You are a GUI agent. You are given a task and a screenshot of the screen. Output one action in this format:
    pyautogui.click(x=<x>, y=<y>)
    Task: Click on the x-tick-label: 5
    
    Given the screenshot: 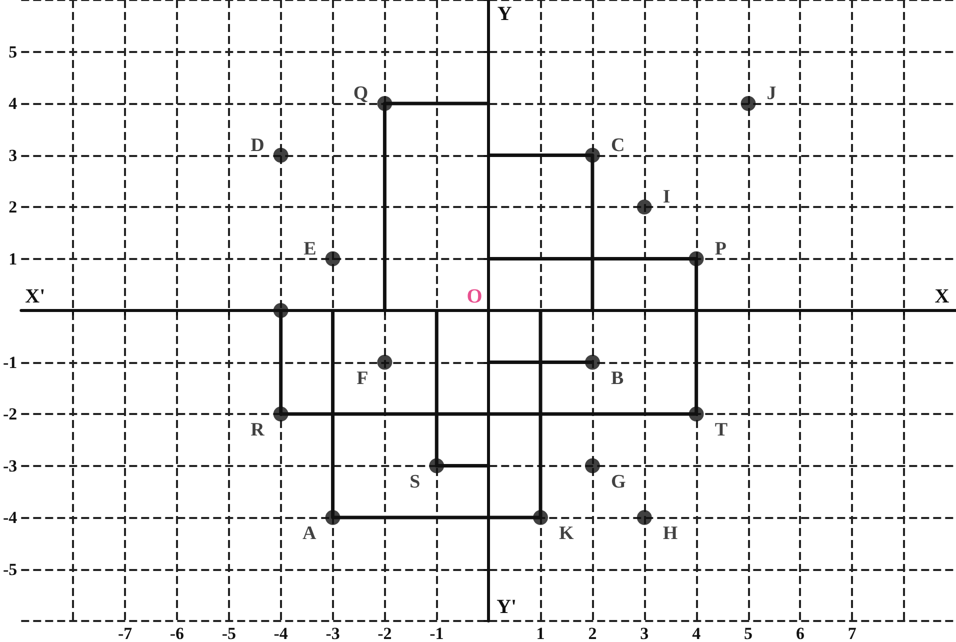 What is the action you would take?
    pyautogui.click(x=748, y=633)
    